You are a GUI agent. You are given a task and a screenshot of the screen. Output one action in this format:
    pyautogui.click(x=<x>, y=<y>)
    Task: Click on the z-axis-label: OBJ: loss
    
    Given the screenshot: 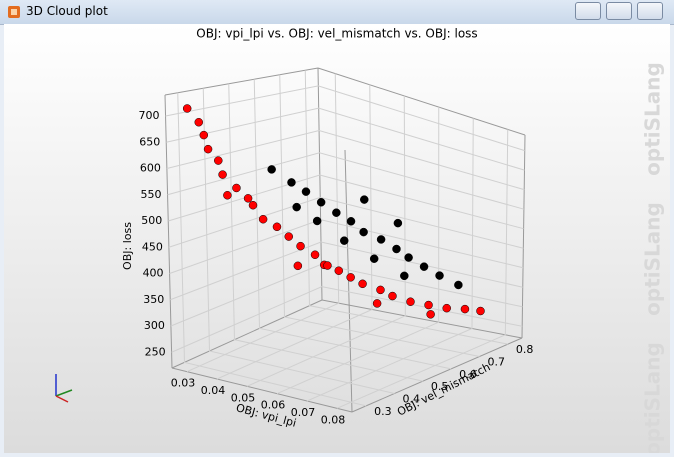 What is the action you would take?
    pyautogui.click(x=127, y=246)
    